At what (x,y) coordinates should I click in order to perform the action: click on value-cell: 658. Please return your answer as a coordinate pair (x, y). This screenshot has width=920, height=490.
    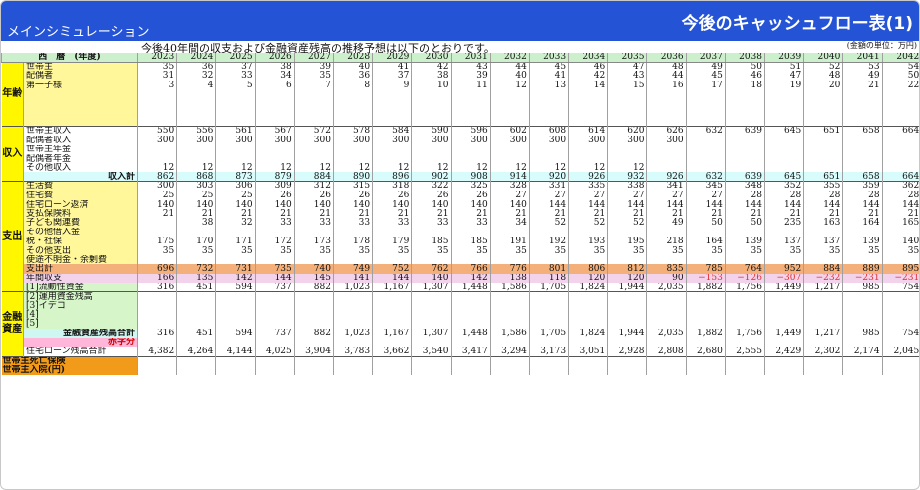
    Looking at the image, I should click on (862, 130).